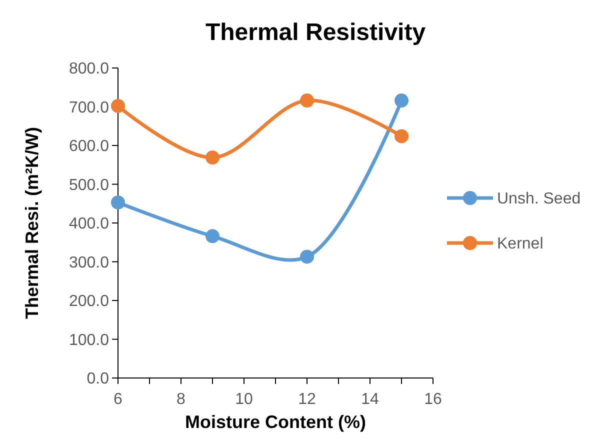  Describe the element at coordinates (89, 147) in the screenshot. I see `y-tick-label: 600.0` at that location.